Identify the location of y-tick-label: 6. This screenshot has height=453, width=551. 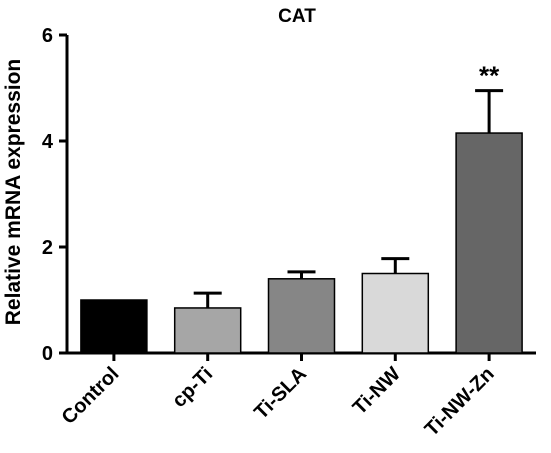
(47, 36).